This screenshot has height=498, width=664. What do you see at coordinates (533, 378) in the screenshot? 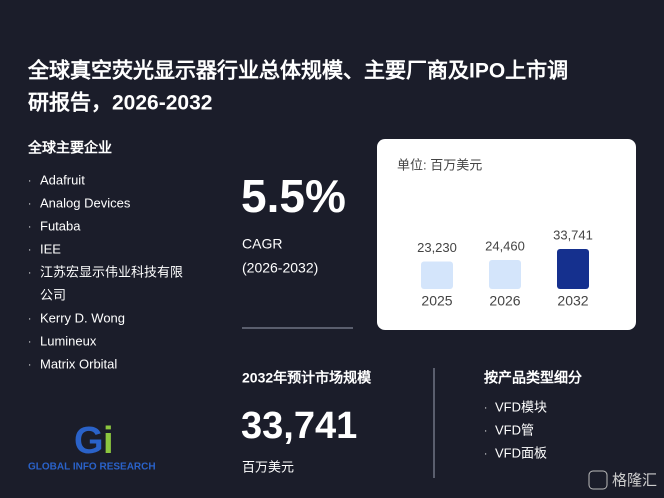
I see `section-title: 按产品类型细分` at bounding box center [533, 378].